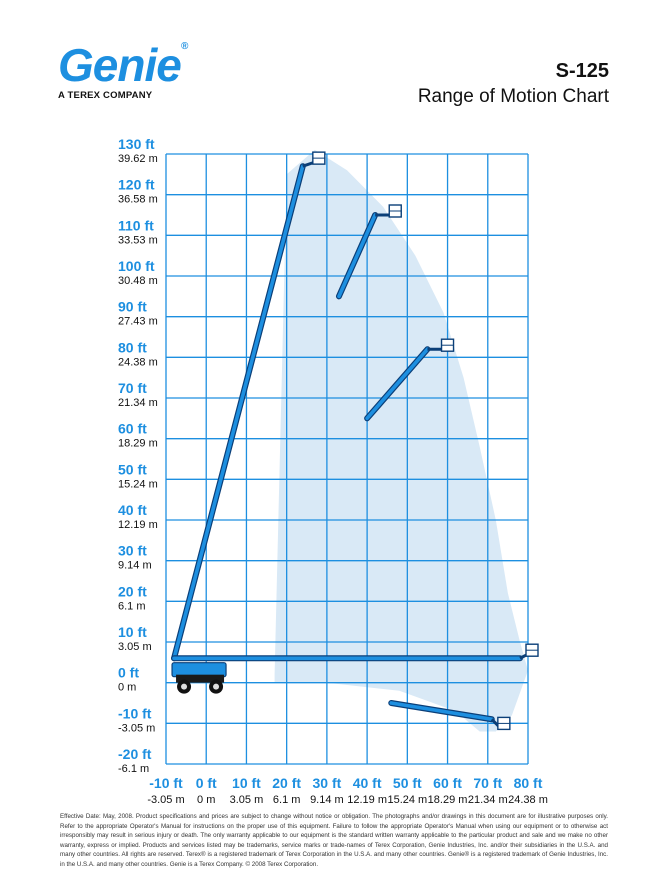 The width and height of the screenshot is (667, 870). I want to click on x-tick-label-m: 0 m, so click(206, 800).